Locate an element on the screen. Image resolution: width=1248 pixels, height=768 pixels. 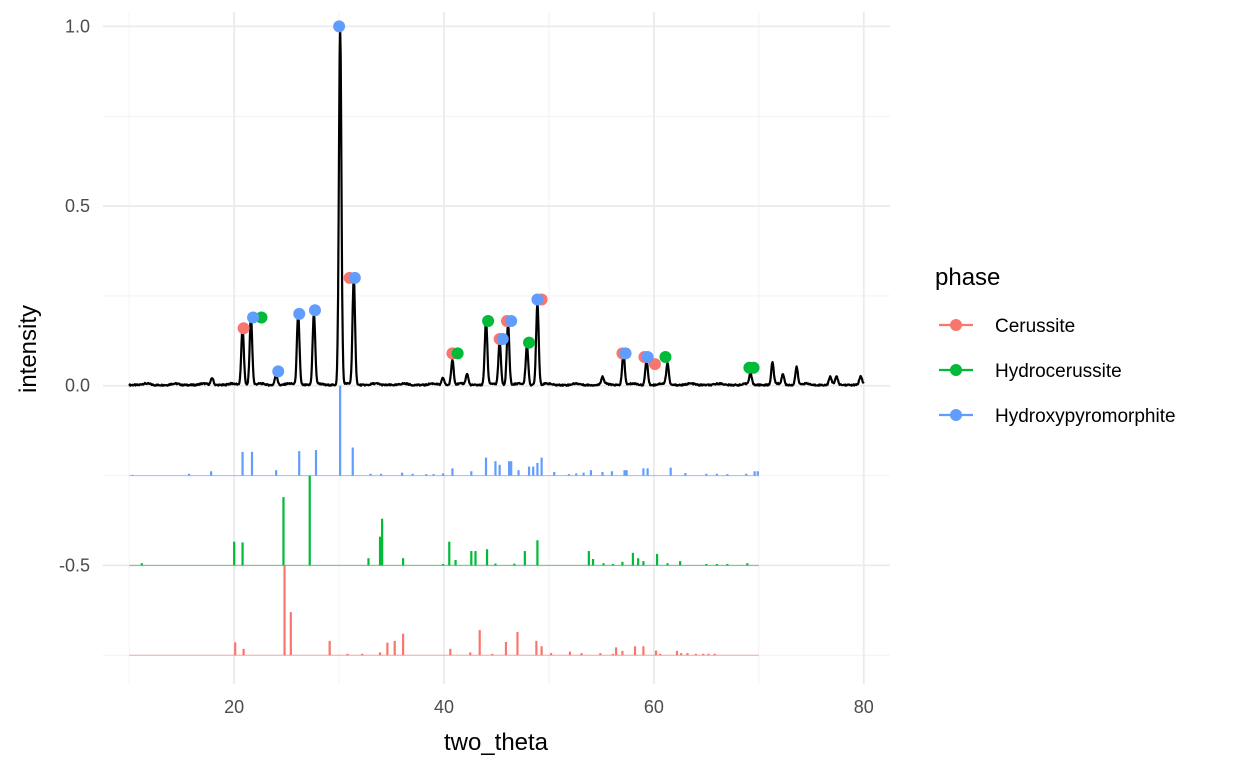
y-tick-label: 0.0 is located at coordinates (77, 386).